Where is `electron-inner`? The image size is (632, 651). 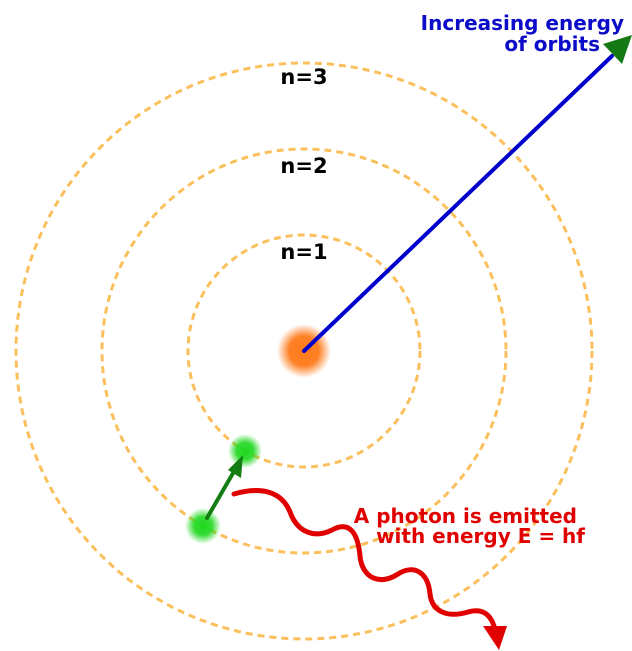 electron-inner is located at coordinates (245, 451).